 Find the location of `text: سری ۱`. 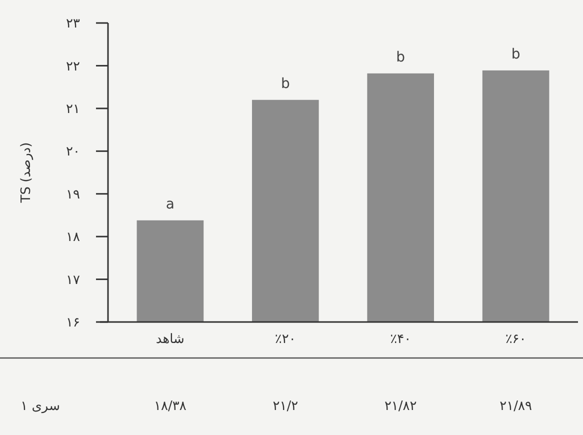

text: سری ۱ is located at coordinates (40, 406).